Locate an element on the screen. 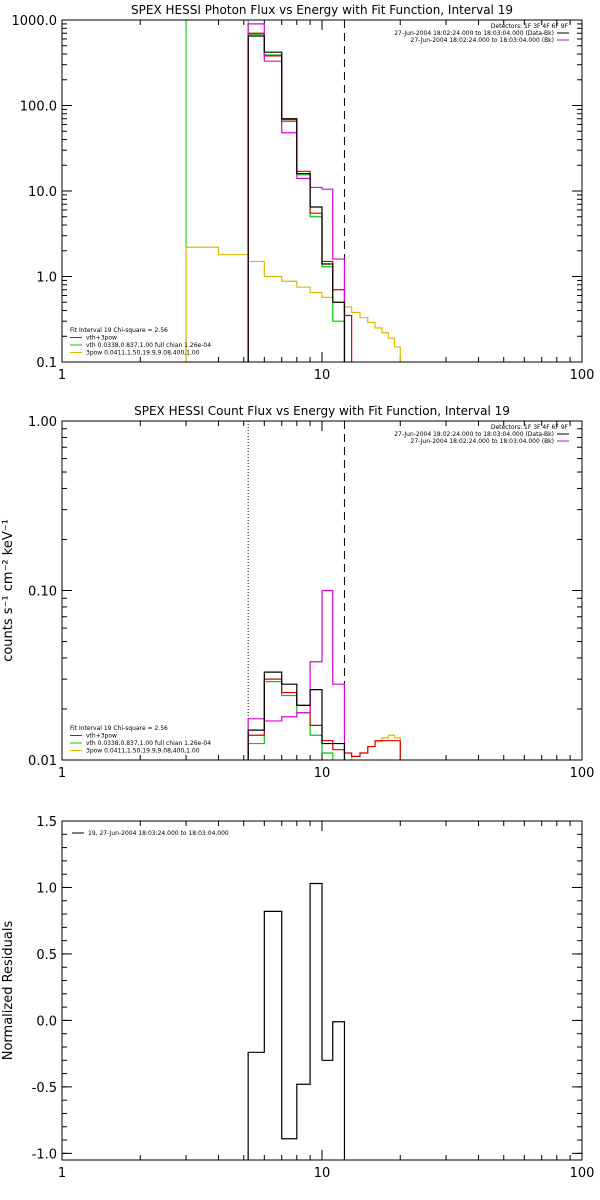 This screenshot has width=600, height=1200. y-tick-label: 0.5 is located at coordinates (46, 955).